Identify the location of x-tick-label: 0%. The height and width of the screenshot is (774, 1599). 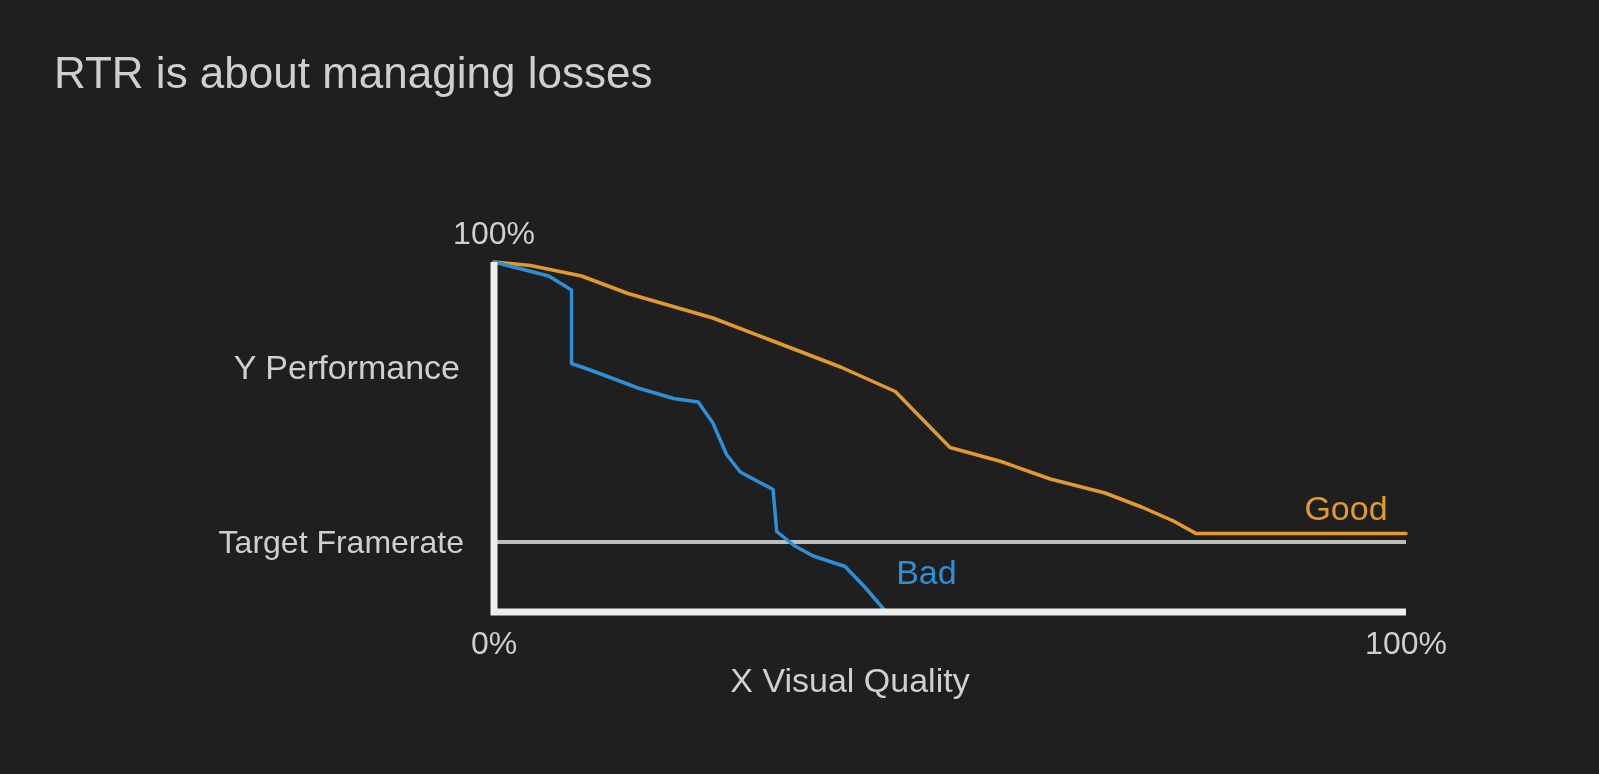
(494, 643).